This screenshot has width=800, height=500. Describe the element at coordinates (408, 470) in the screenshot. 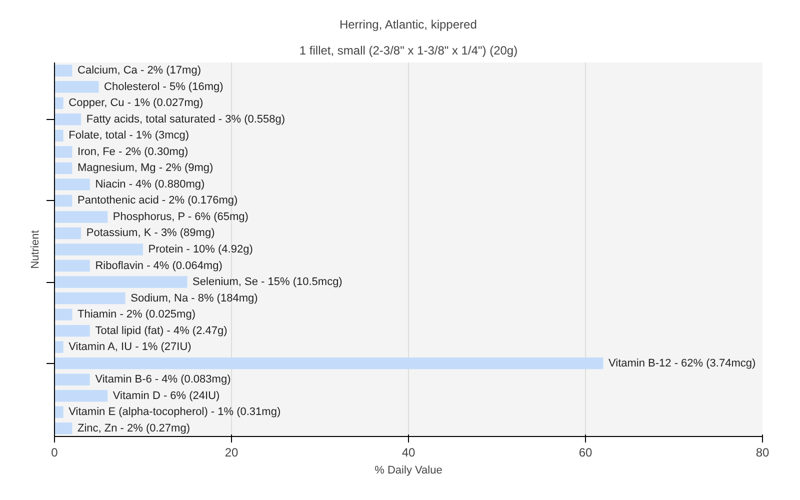

I see `x-axis-title: % Daily Value` at that location.